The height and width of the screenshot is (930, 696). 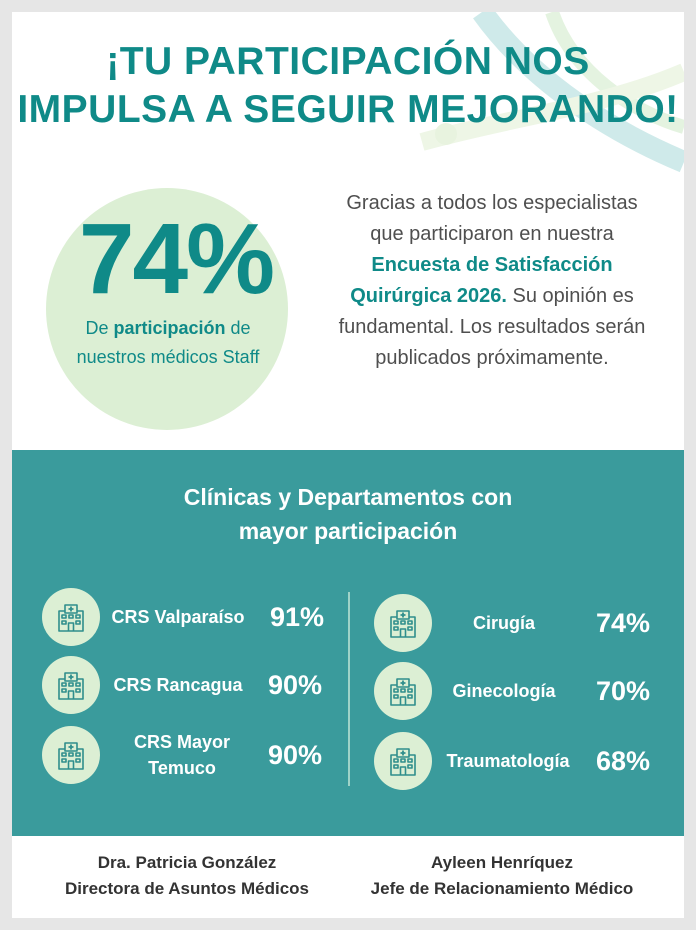 What do you see at coordinates (348, 497) in the screenshot?
I see `ranking-title-line-1: Clínicas y Departamentos con` at bounding box center [348, 497].